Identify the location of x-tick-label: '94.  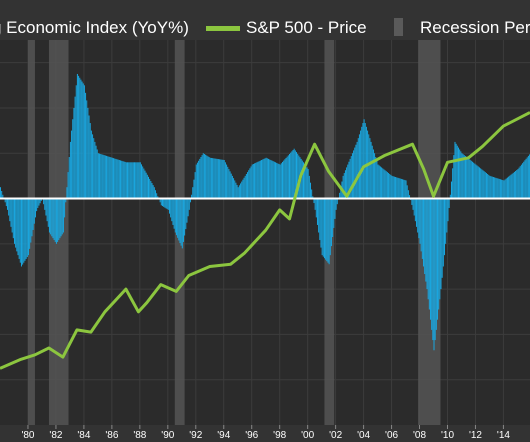
(223, 435).